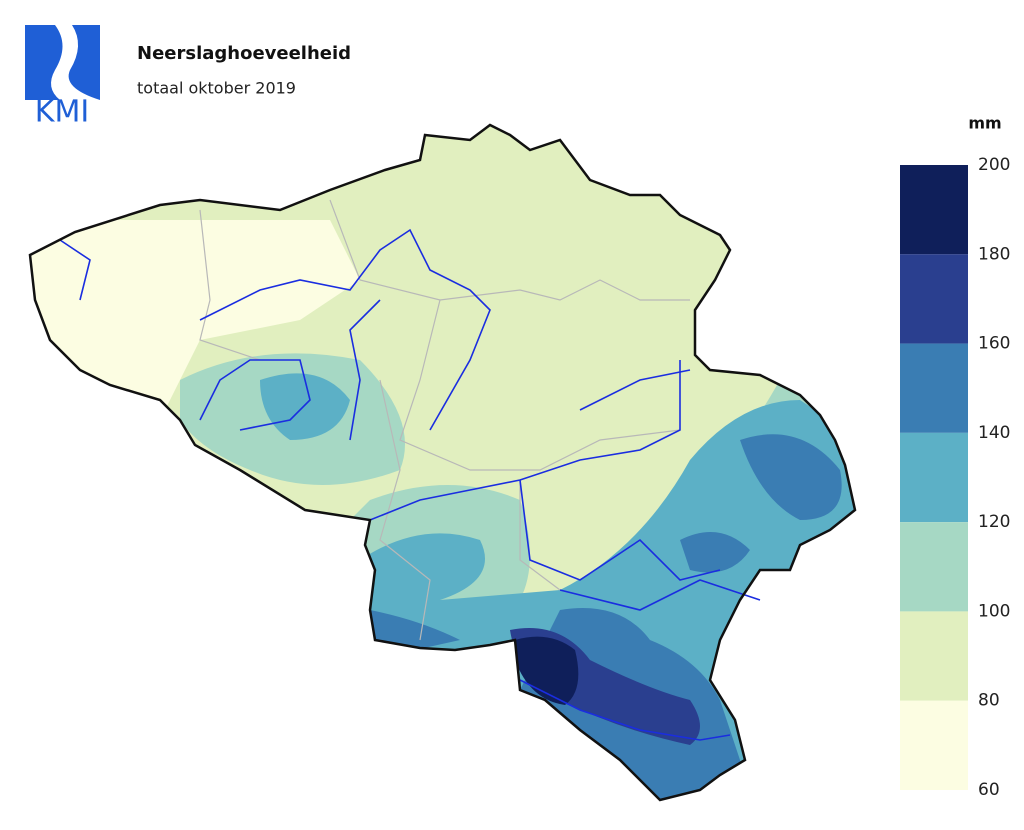 This screenshot has height=830, width=1024. What do you see at coordinates (994, 165) in the screenshot?
I see `legend-tick-label: 200` at bounding box center [994, 165].